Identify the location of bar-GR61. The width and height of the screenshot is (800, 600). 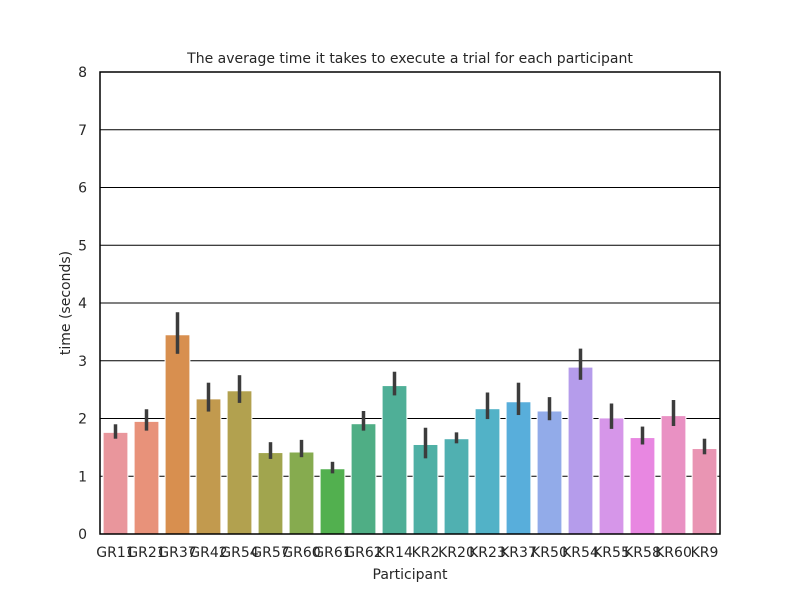
(332, 501).